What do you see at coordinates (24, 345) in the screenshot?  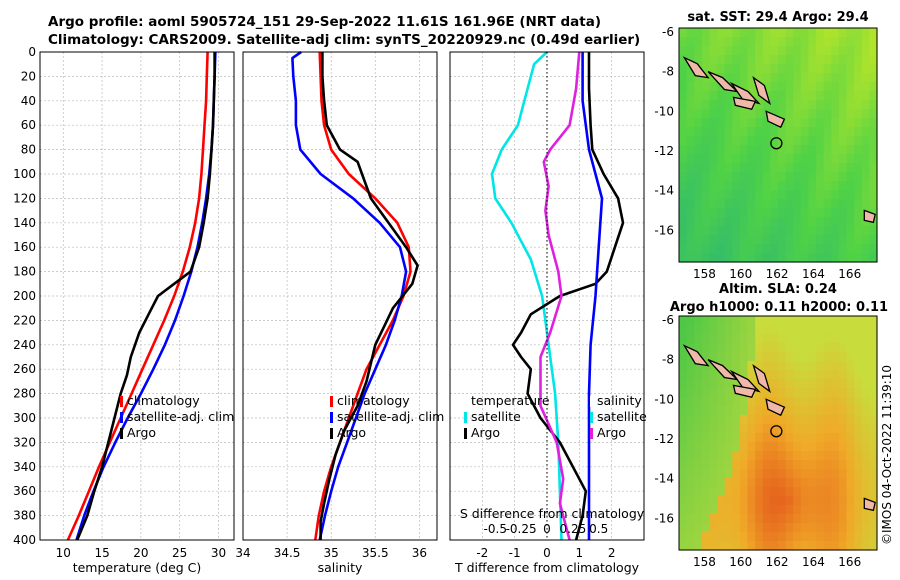 I see `y-tick-label: 240` at bounding box center [24, 345].